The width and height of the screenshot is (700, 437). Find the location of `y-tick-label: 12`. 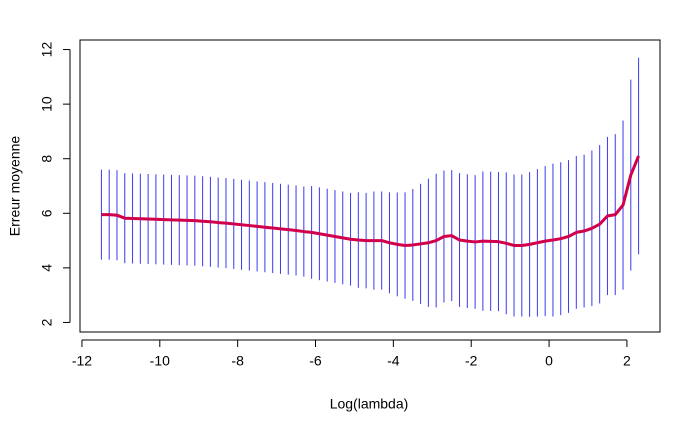

y-tick-label: 12 is located at coordinates (47, 50).